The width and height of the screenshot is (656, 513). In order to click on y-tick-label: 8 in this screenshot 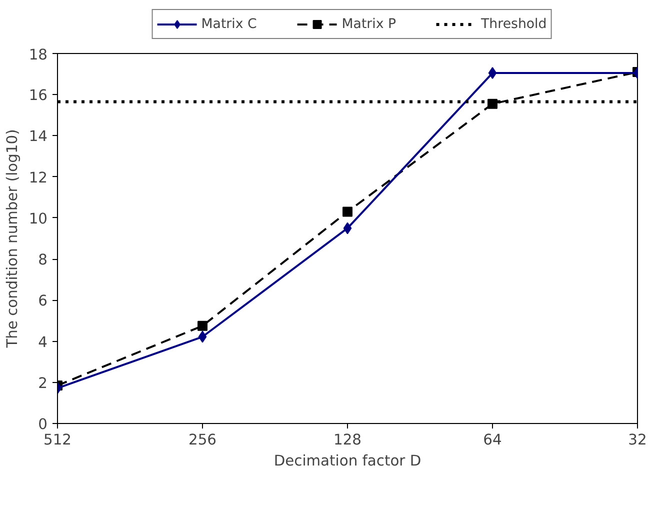, I will do `click(43, 260)`.